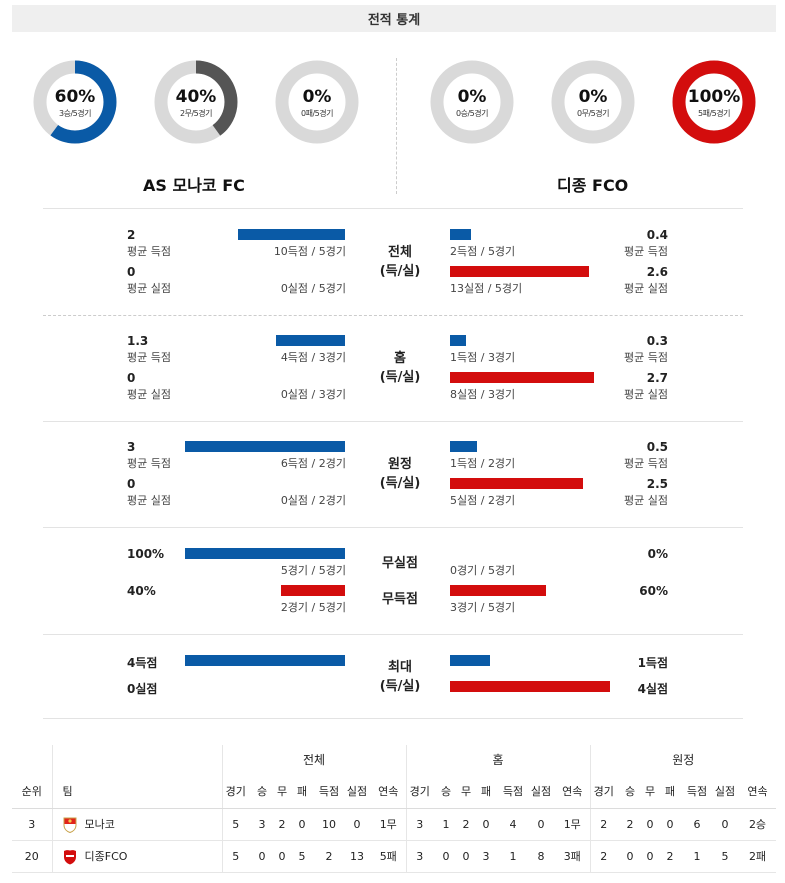 Image resolution: width=785 pixels, height=883 pixels. Describe the element at coordinates (313, 463) in the screenshot. I see `home-scored-detail: 6득점 / 2경기` at that location.